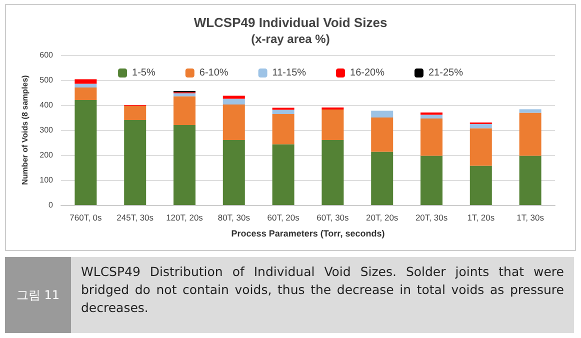 The height and width of the screenshot is (338, 581). What do you see at coordinates (367, 73) in the screenshot?
I see `legend-label: 16-20%` at bounding box center [367, 73].